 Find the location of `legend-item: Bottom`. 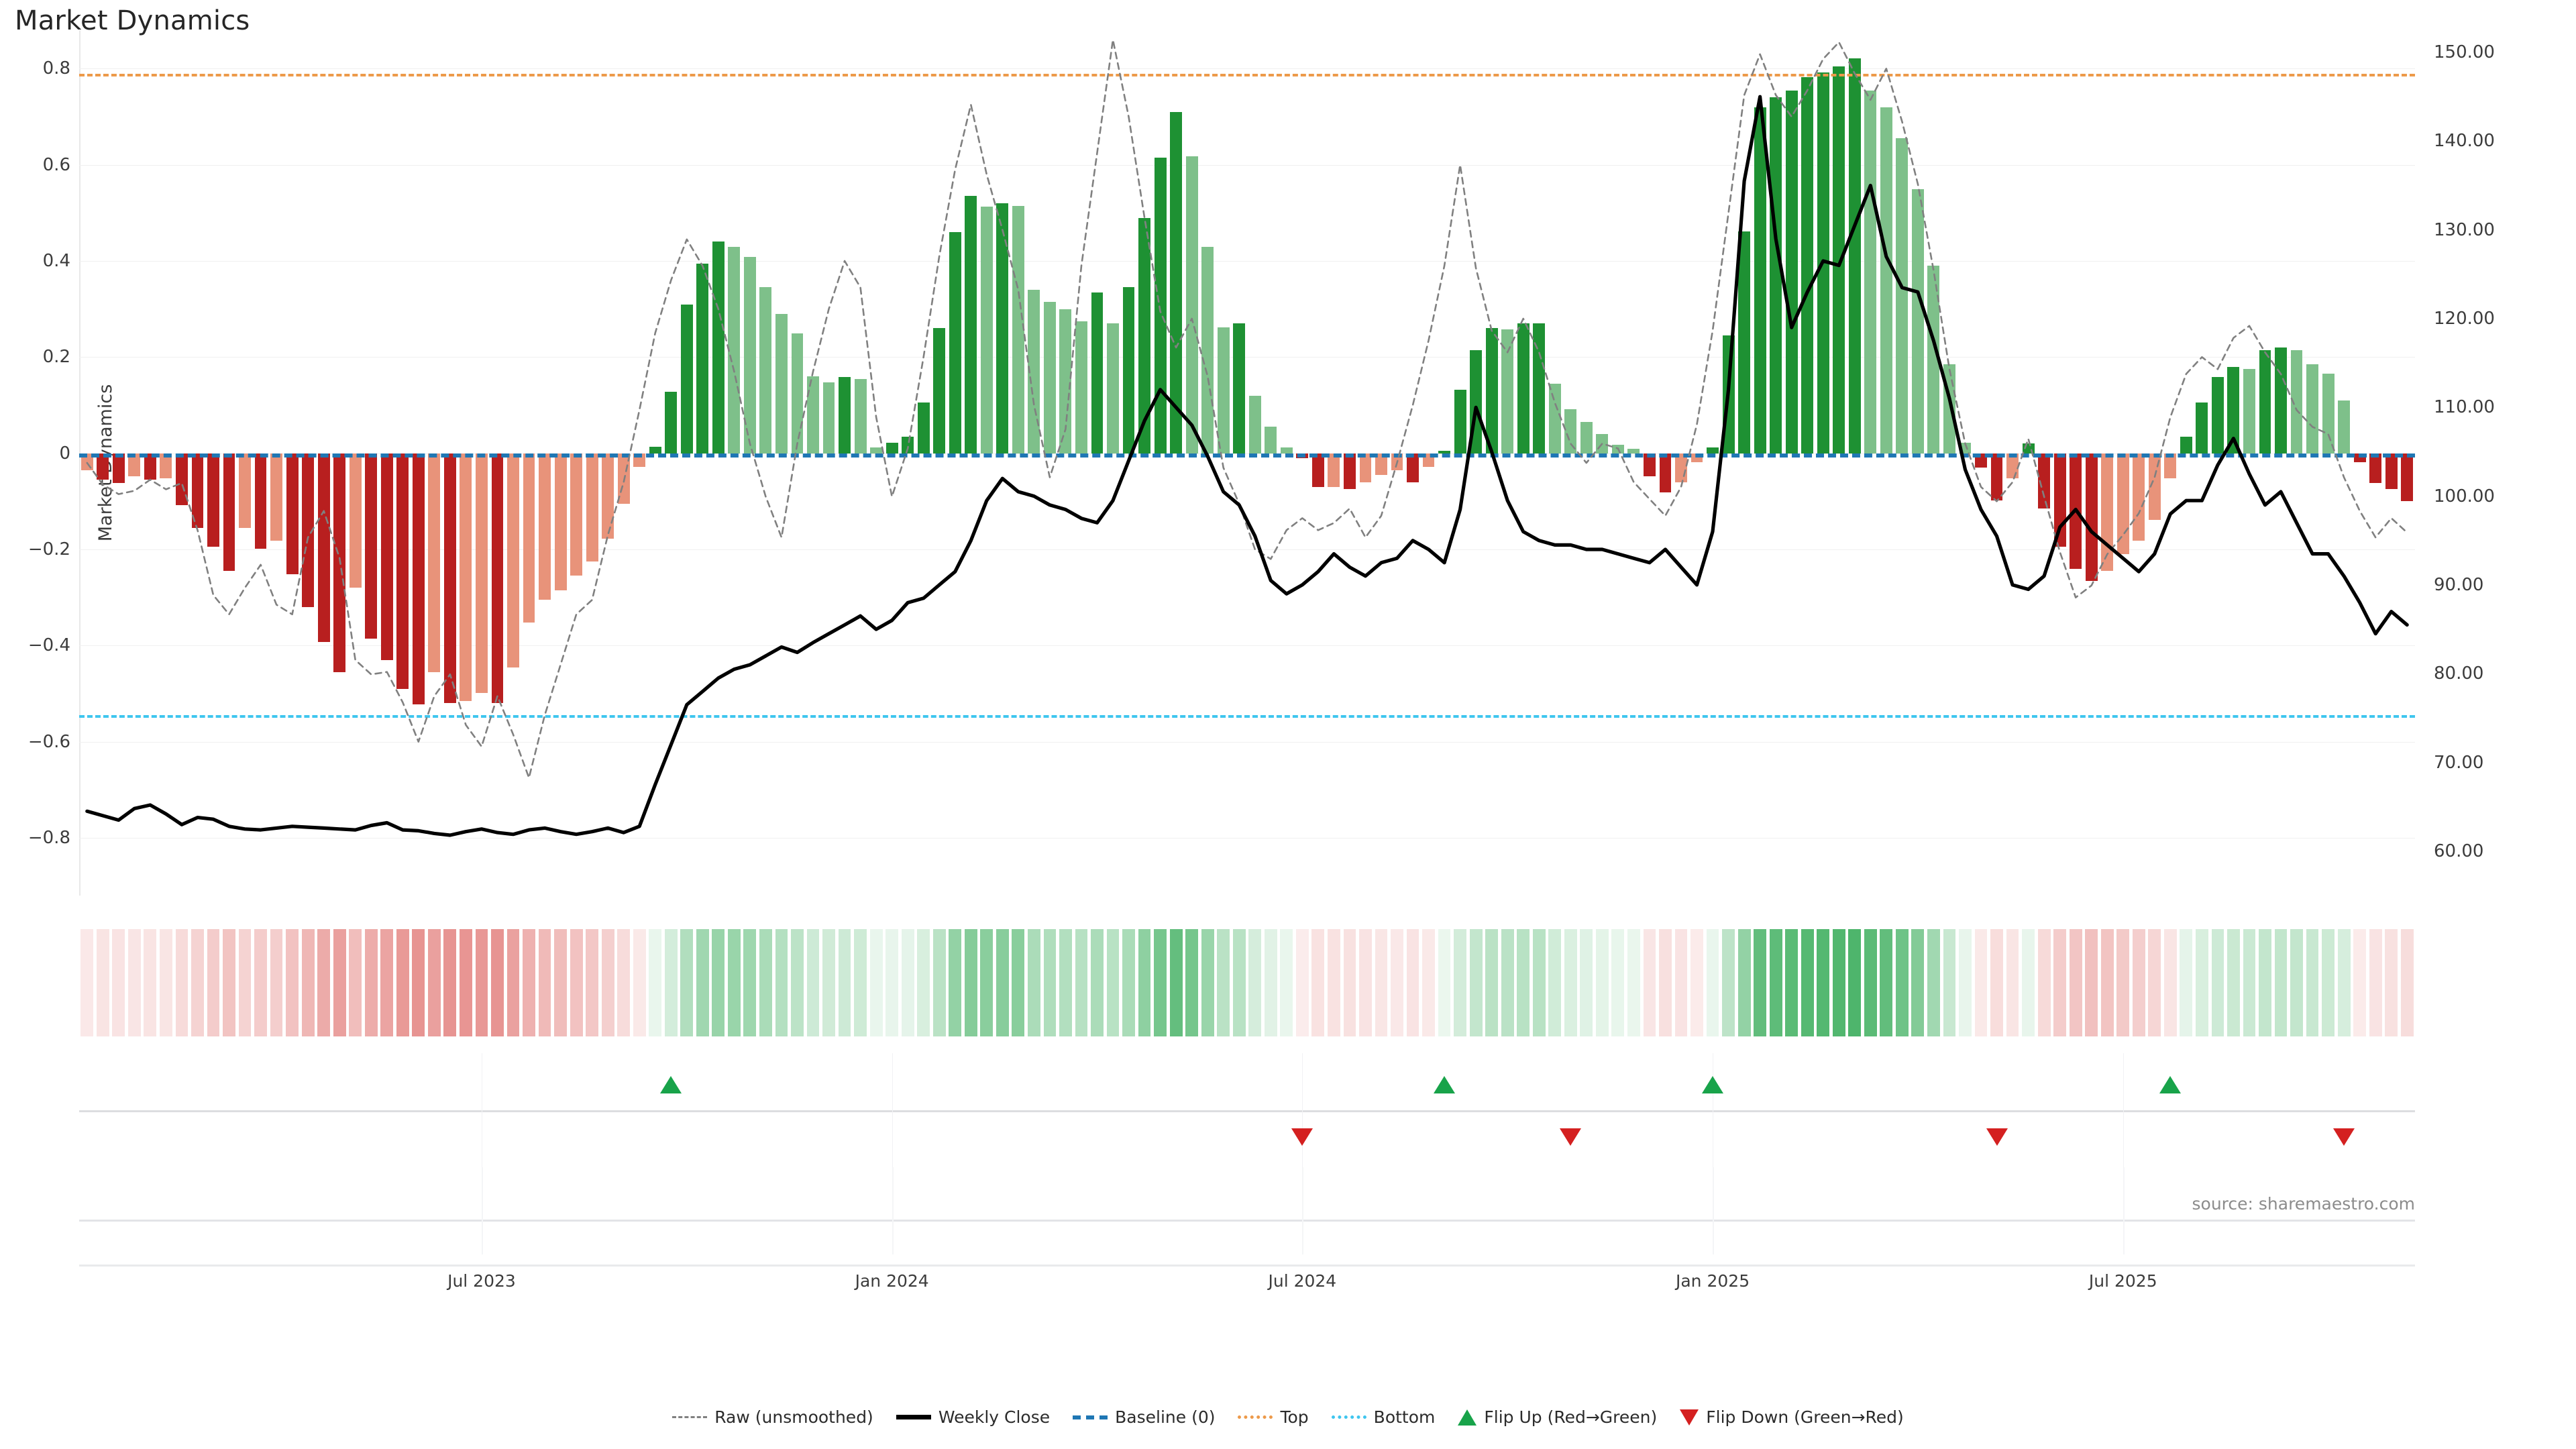

legend-item: Bottom is located at coordinates (1383, 1417).